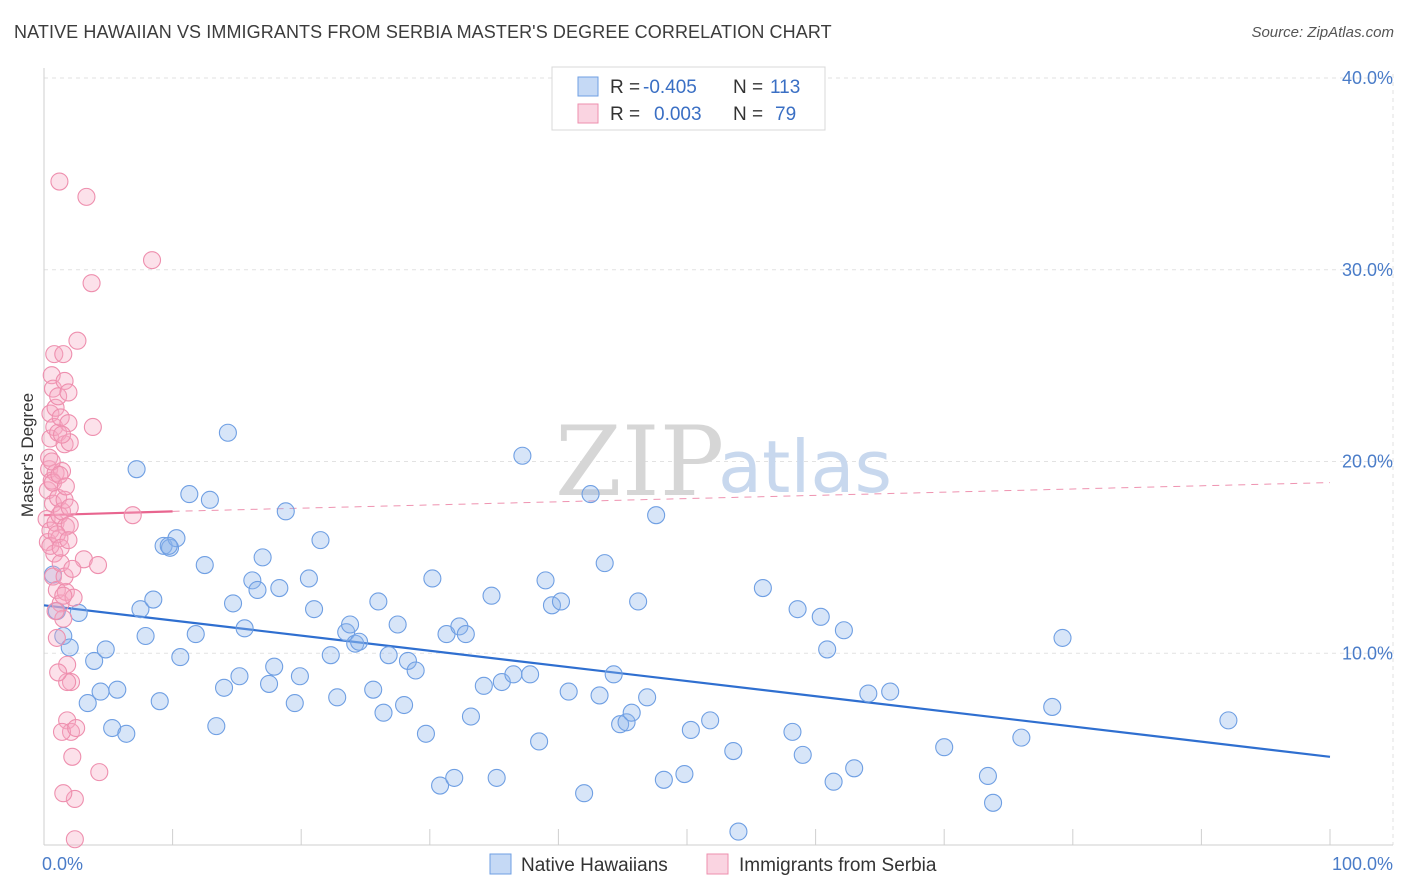 The height and width of the screenshot is (892, 1406). I want to click on legend-n-label-1: N =, so click(748, 87).